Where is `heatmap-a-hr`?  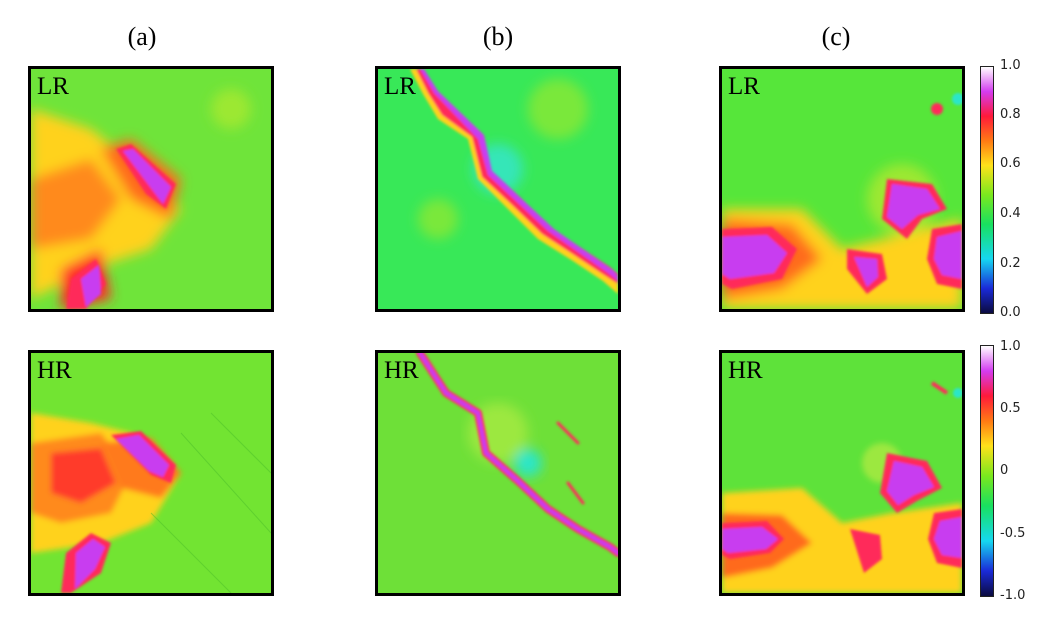 heatmap-a-hr is located at coordinates (151, 473).